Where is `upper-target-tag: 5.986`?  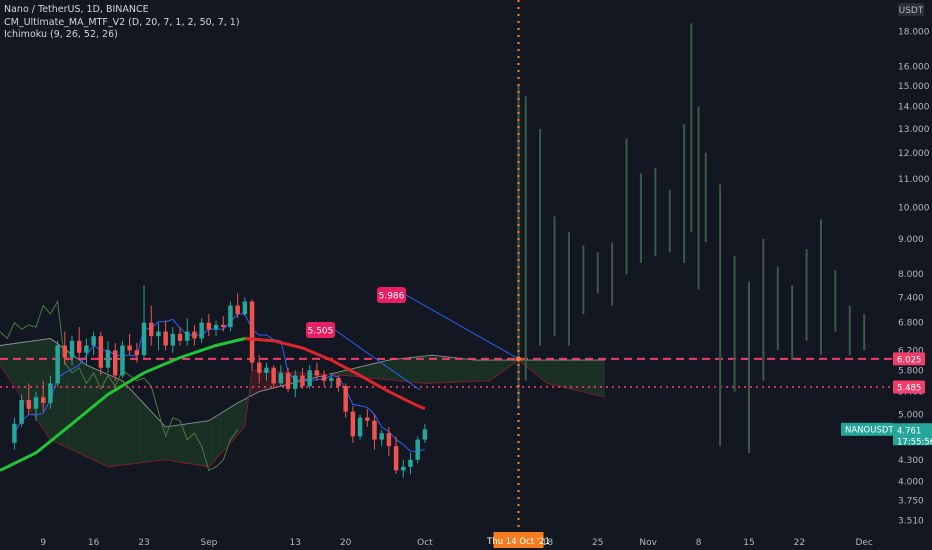 upper-target-tag: 5.986 is located at coordinates (391, 295).